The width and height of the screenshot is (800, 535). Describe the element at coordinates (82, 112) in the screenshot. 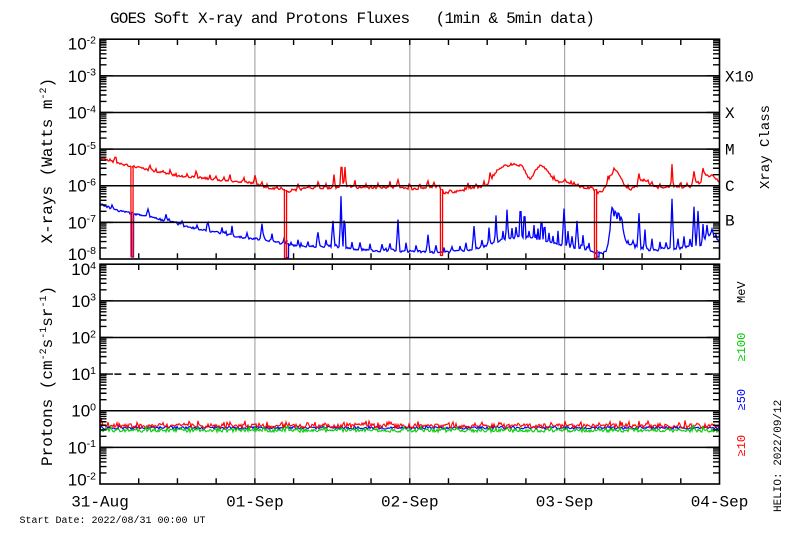

I see `svg-text: 10⁻⁴` at that location.